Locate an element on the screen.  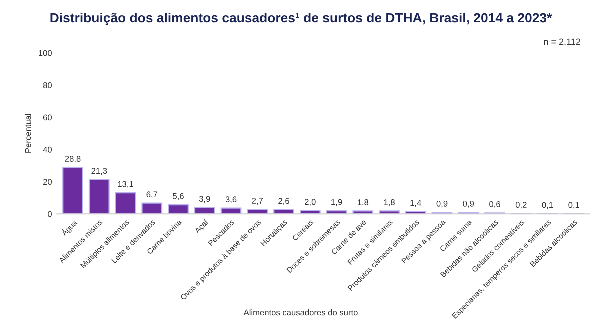
data-label: 6,7 is located at coordinates (152, 195).